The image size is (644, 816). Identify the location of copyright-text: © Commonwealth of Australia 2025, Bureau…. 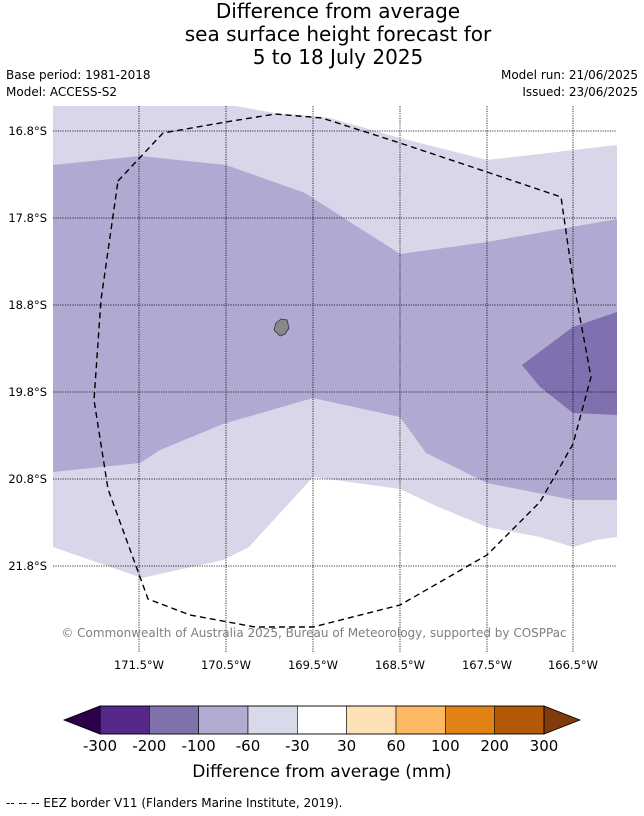
(313, 633).